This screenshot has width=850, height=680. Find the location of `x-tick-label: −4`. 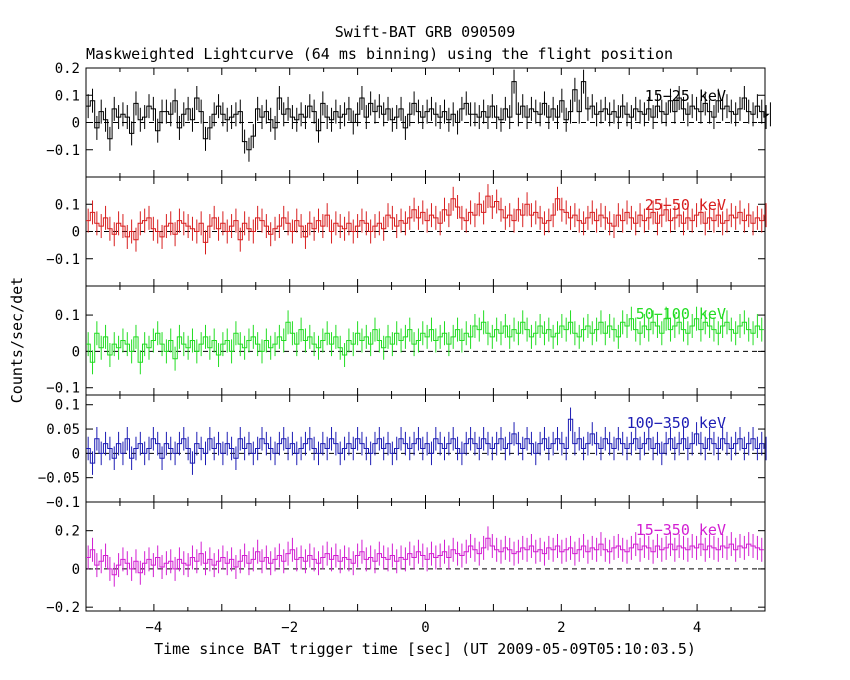

x-tick-label: −4 is located at coordinates (153, 628).